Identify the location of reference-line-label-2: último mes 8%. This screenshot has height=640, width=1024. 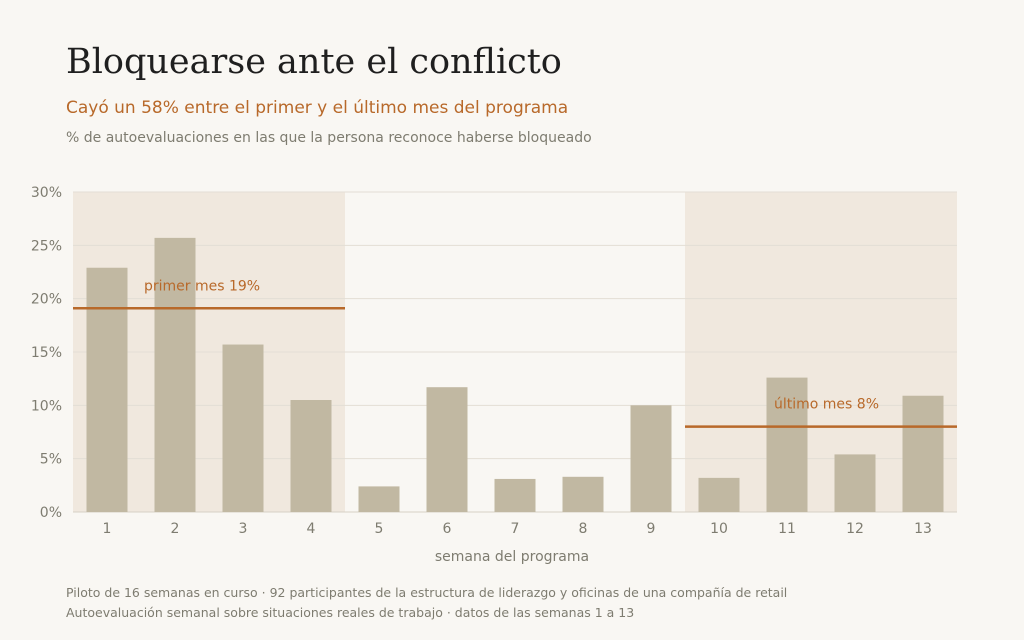
(826, 405).